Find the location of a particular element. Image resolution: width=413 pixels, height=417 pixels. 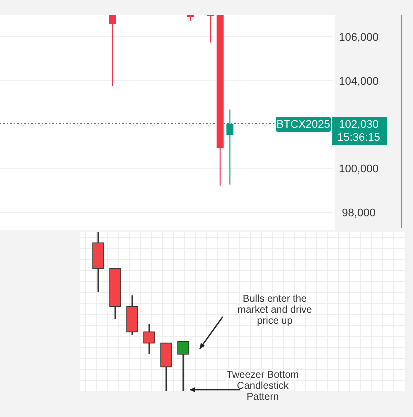

text: Bulls enter the market and drive price up is located at coordinates (275, 310).